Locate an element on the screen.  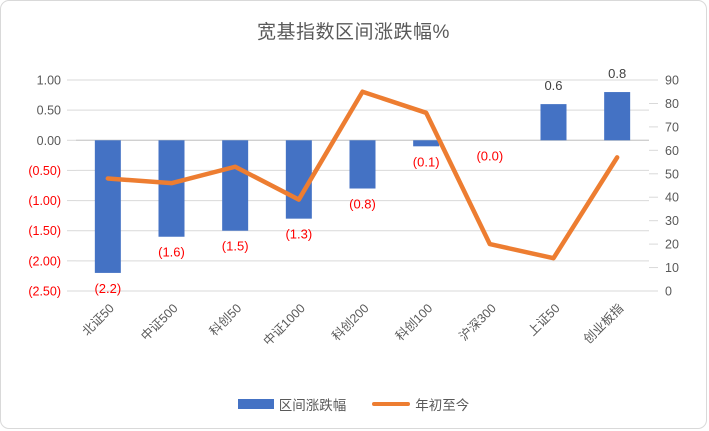
category-label-科创50: 科创50 is located at coordinates (225, 319).